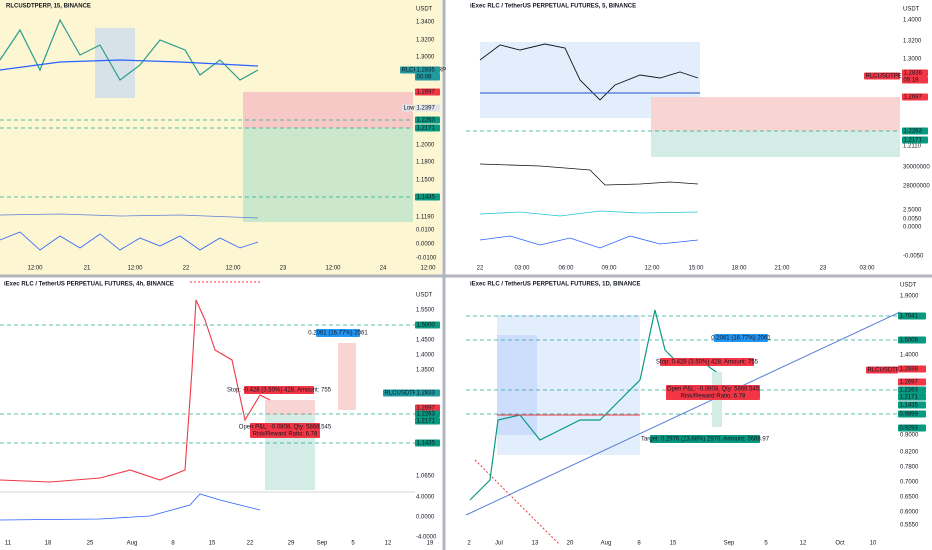  What do you see at coordinates (279, 391) in the screenshot?
I see `order-note-label: Stop: -0.428 (3.50%) 428, Amount: 755` at bounding box center [279, 391].